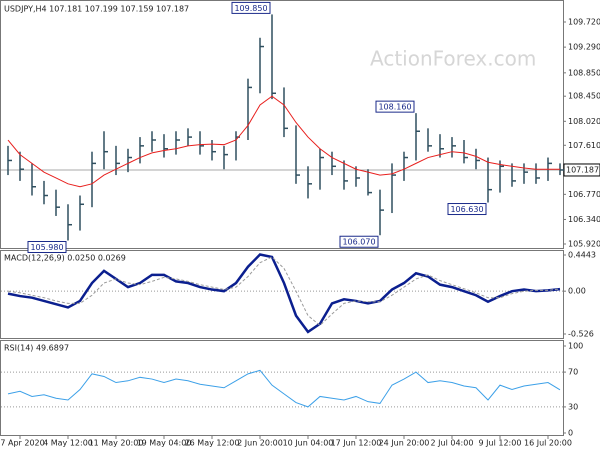 This screenshot has width=600, height=450. I want to click on y-tick-label: 106.340, so click(584, 219).